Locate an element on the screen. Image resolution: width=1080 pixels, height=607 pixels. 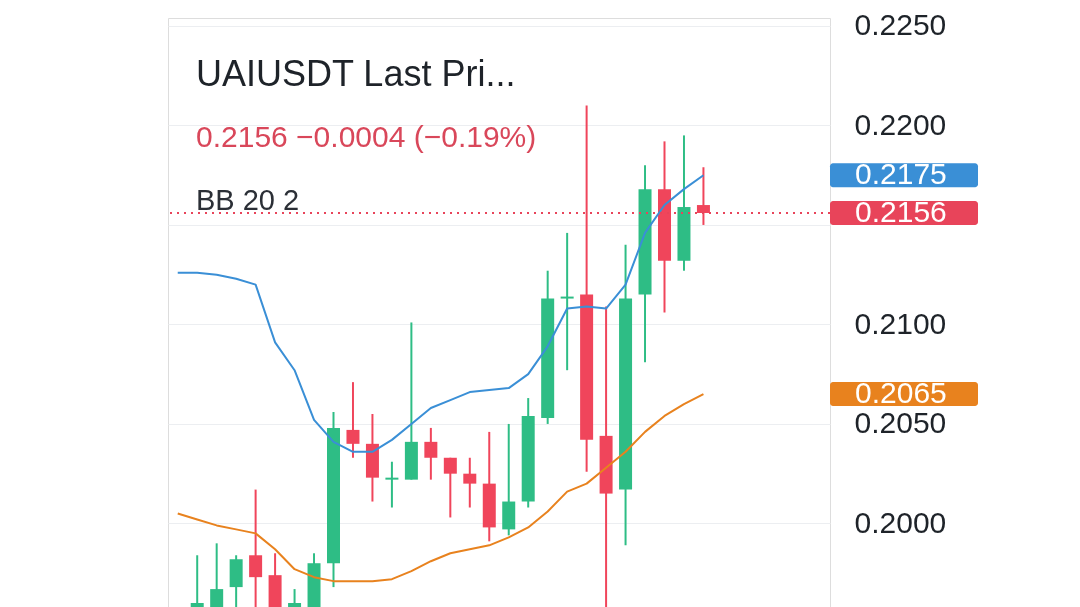
text: 0.2156 −0.0004 (−0.19%) is located at coordinates (366, 136).